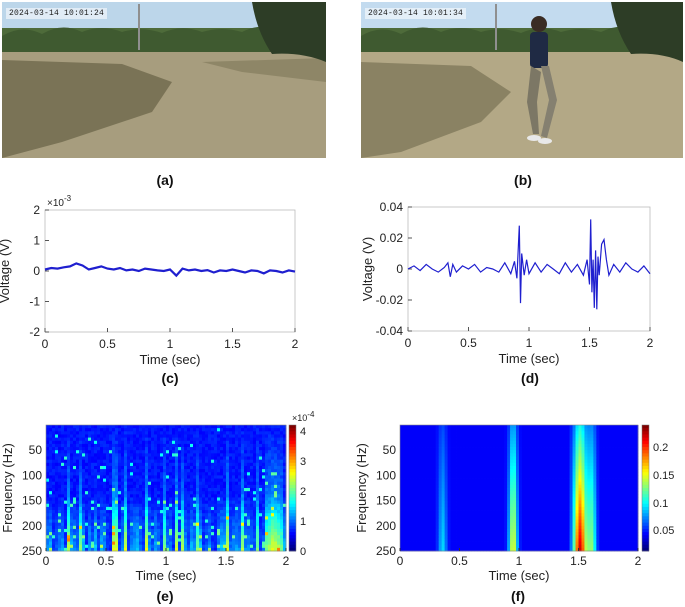  What do you see at coordinates (165, 596) in the screenshot?
I see `label-e: (e)` at bounding box center [165, 596].